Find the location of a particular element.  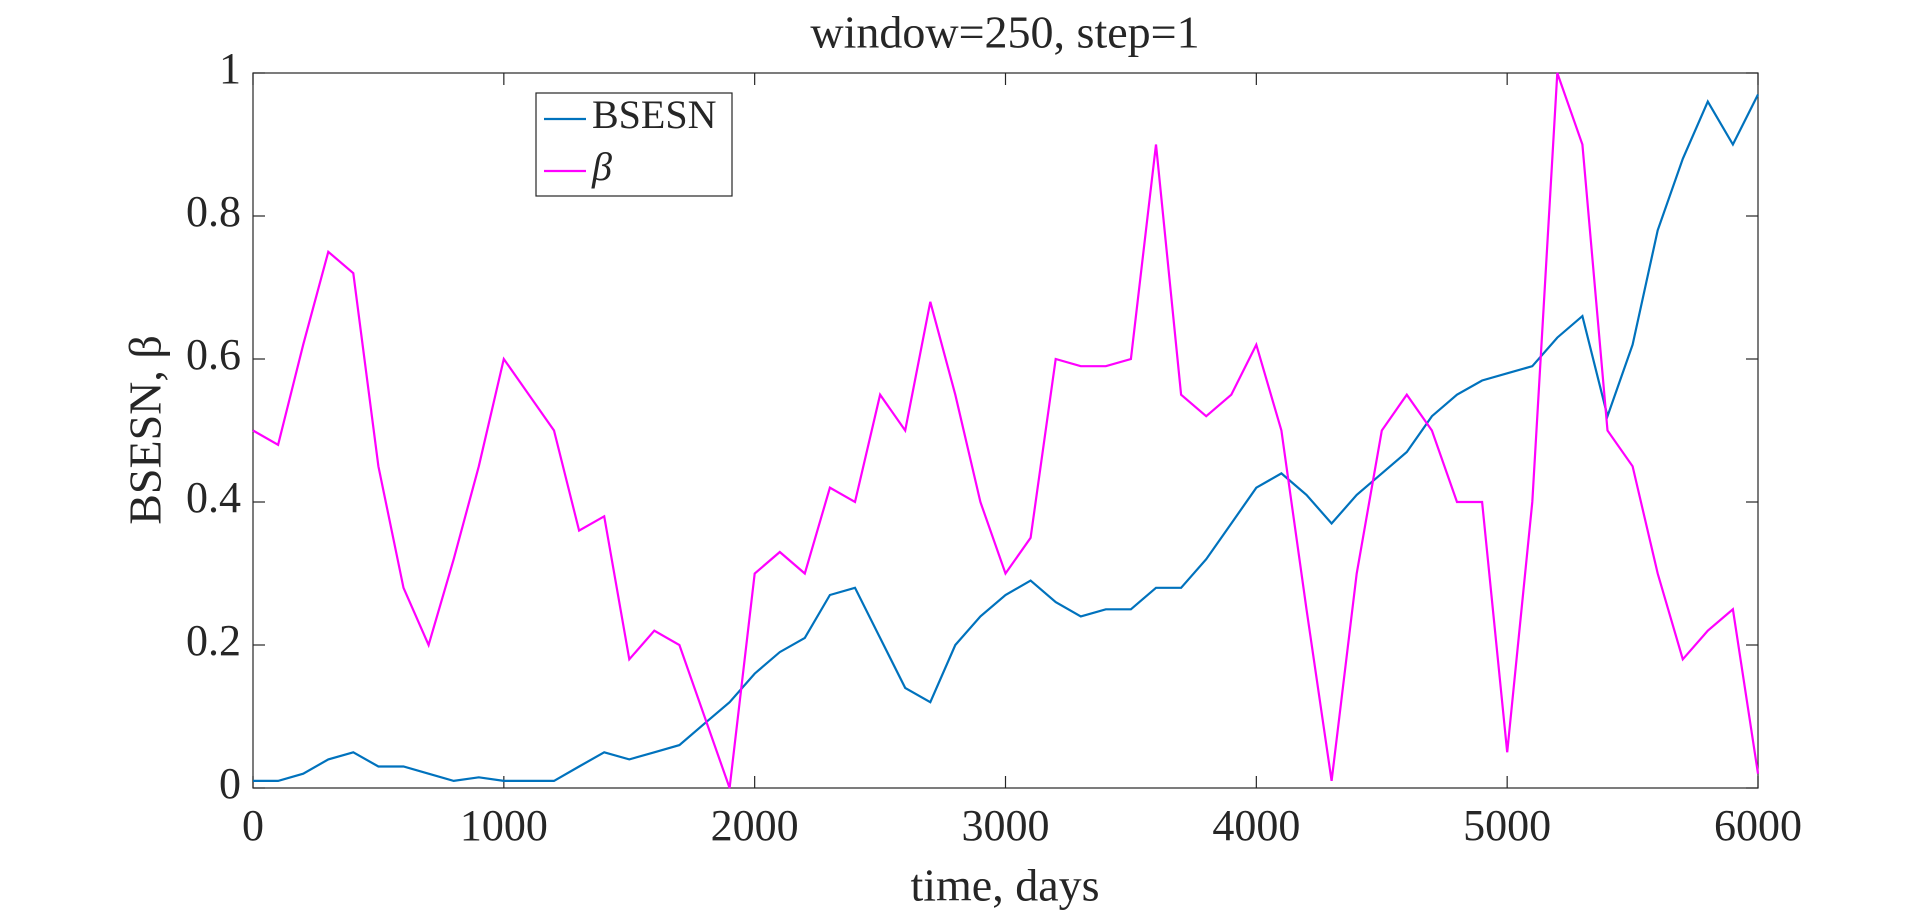

y-axis-label: BSESN, β is located at coordinates (145, 430).